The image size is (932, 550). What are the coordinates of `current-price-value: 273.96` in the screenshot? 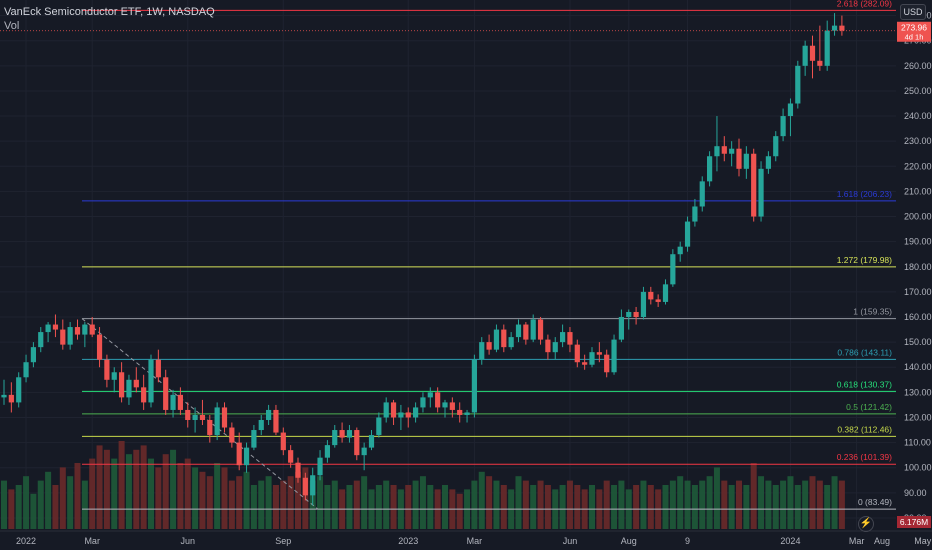 It's located at (914, 27).